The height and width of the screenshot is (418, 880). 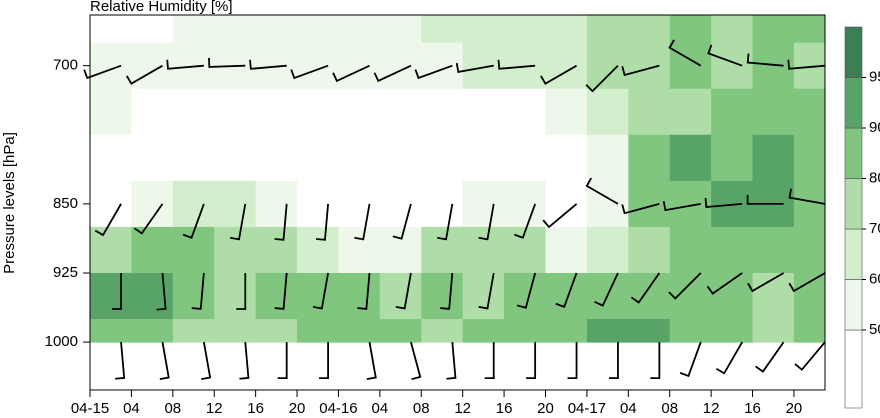 What do you see at coordinates (65, 65) in the screenshot?
I see `y-tick-label: 700` at bounding box center [65, 65].